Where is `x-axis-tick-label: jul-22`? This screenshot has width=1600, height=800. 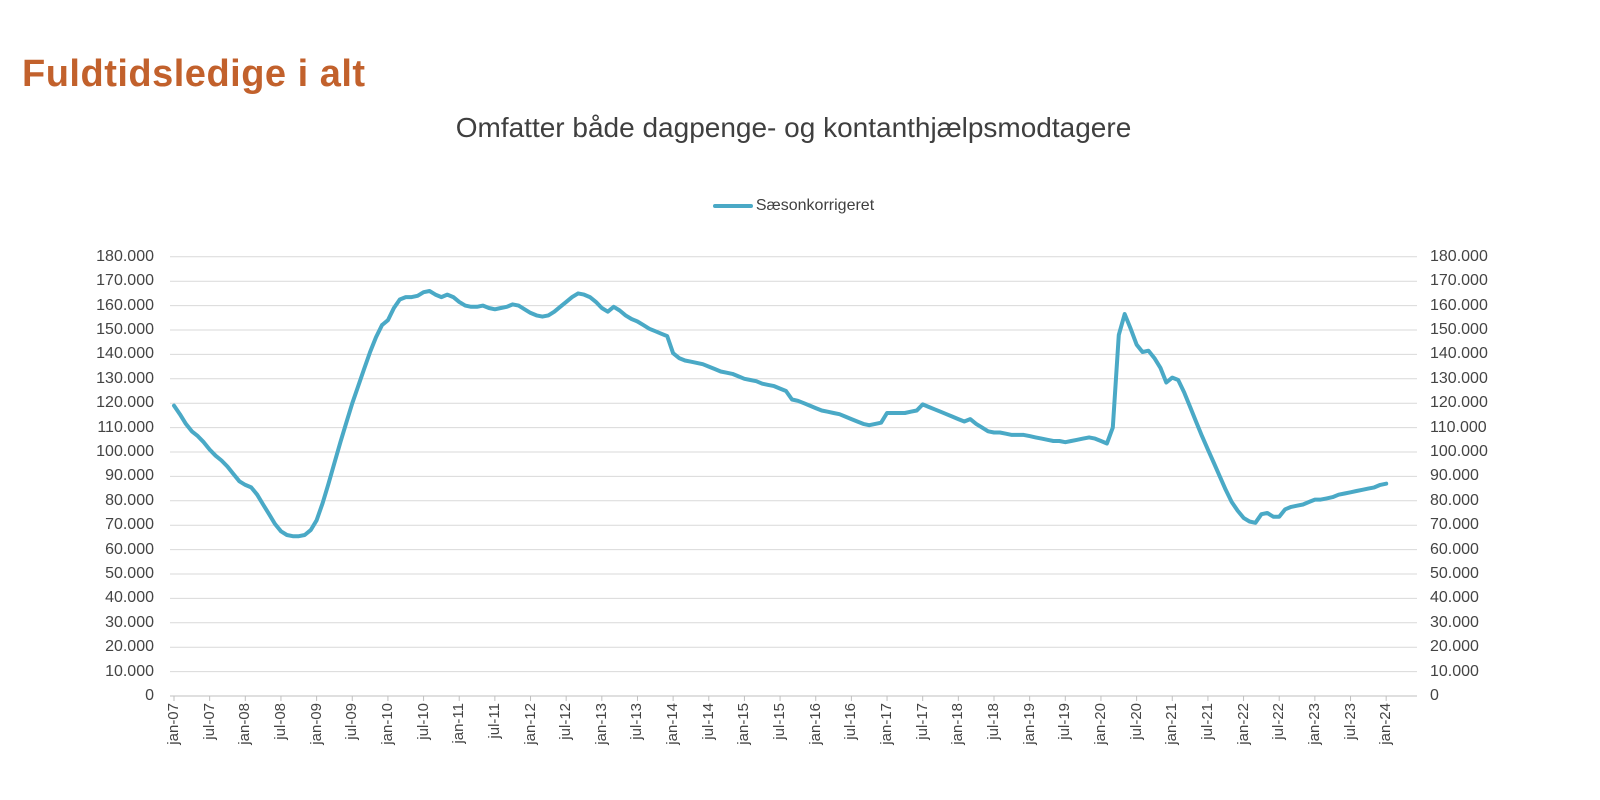
x-axis-tick-label: jul-22 is located at coordinates (1279, 721).